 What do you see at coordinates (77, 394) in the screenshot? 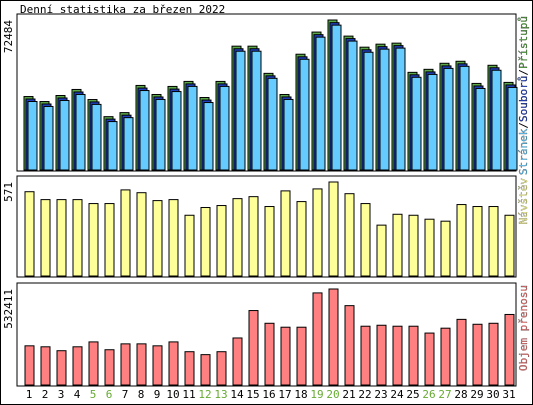
I see `x-tick-label: 4` at bounding box center [77, 394].